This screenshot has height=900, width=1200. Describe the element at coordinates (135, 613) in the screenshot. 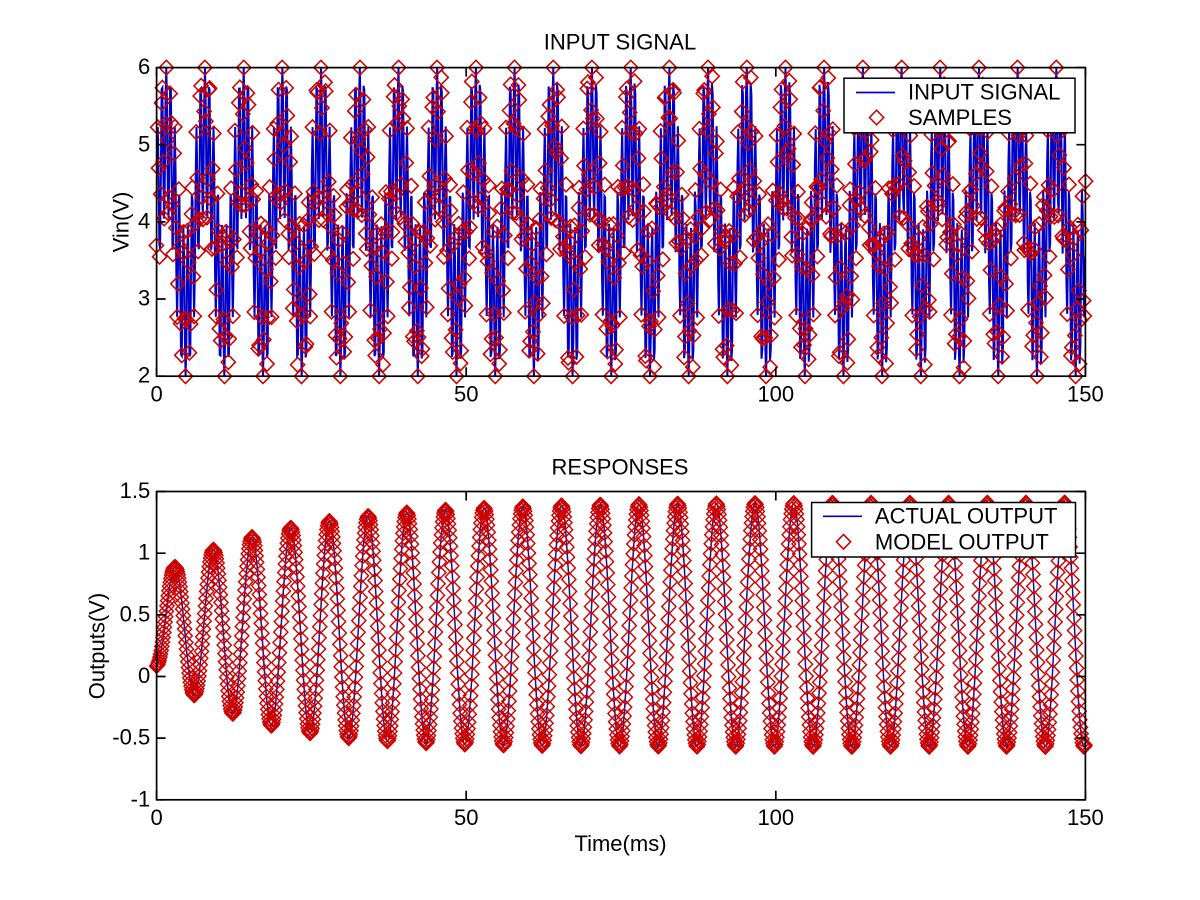

I see `svg-text: 0.5` at that location.